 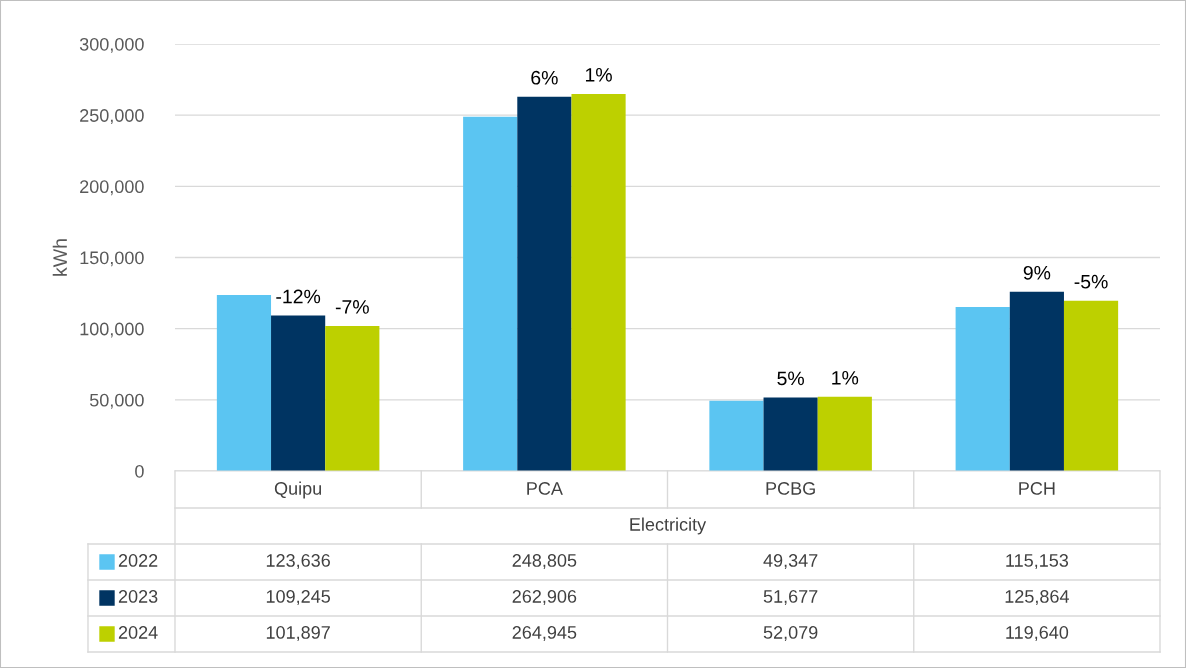 I want to click on y-tick-label: 0, so click(x=139, y=471).